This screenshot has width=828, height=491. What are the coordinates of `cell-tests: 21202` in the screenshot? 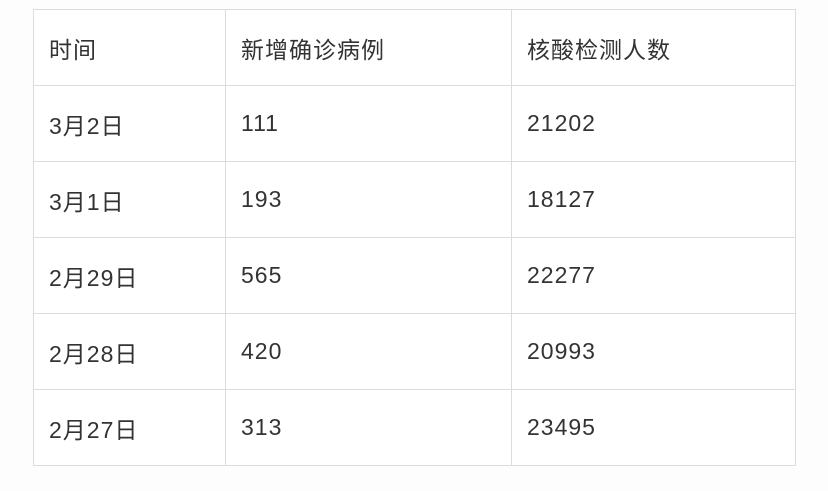 It's located at (653, 123).